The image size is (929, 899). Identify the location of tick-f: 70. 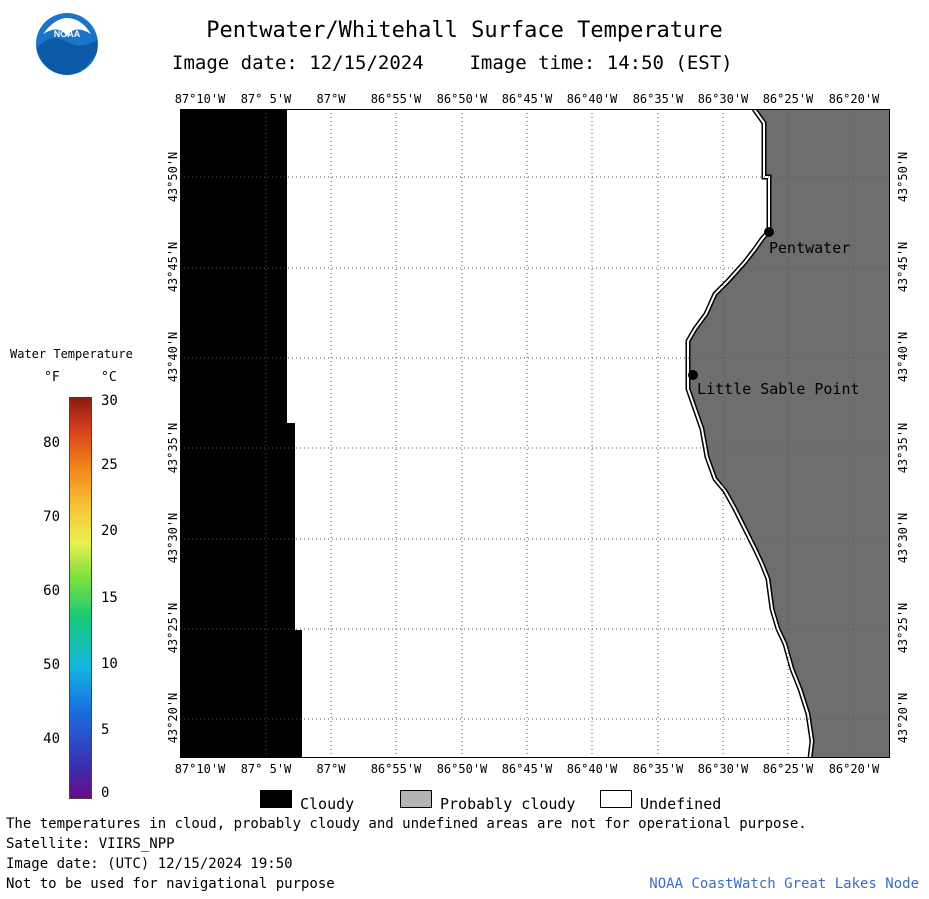
(51, 517).